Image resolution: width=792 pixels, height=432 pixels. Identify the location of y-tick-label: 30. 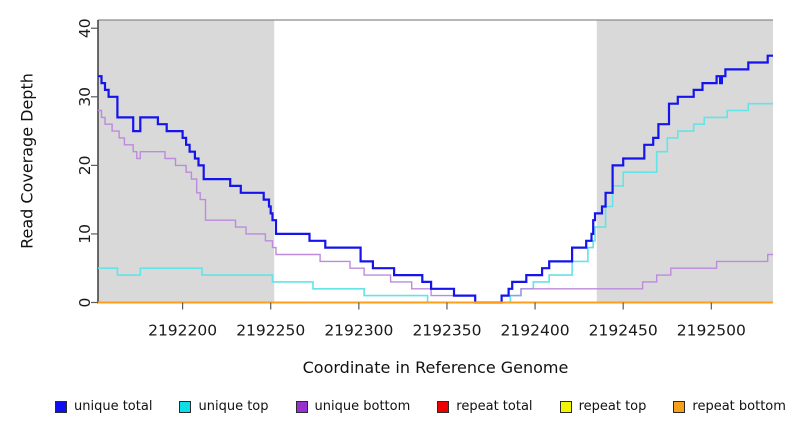
(85, 97).